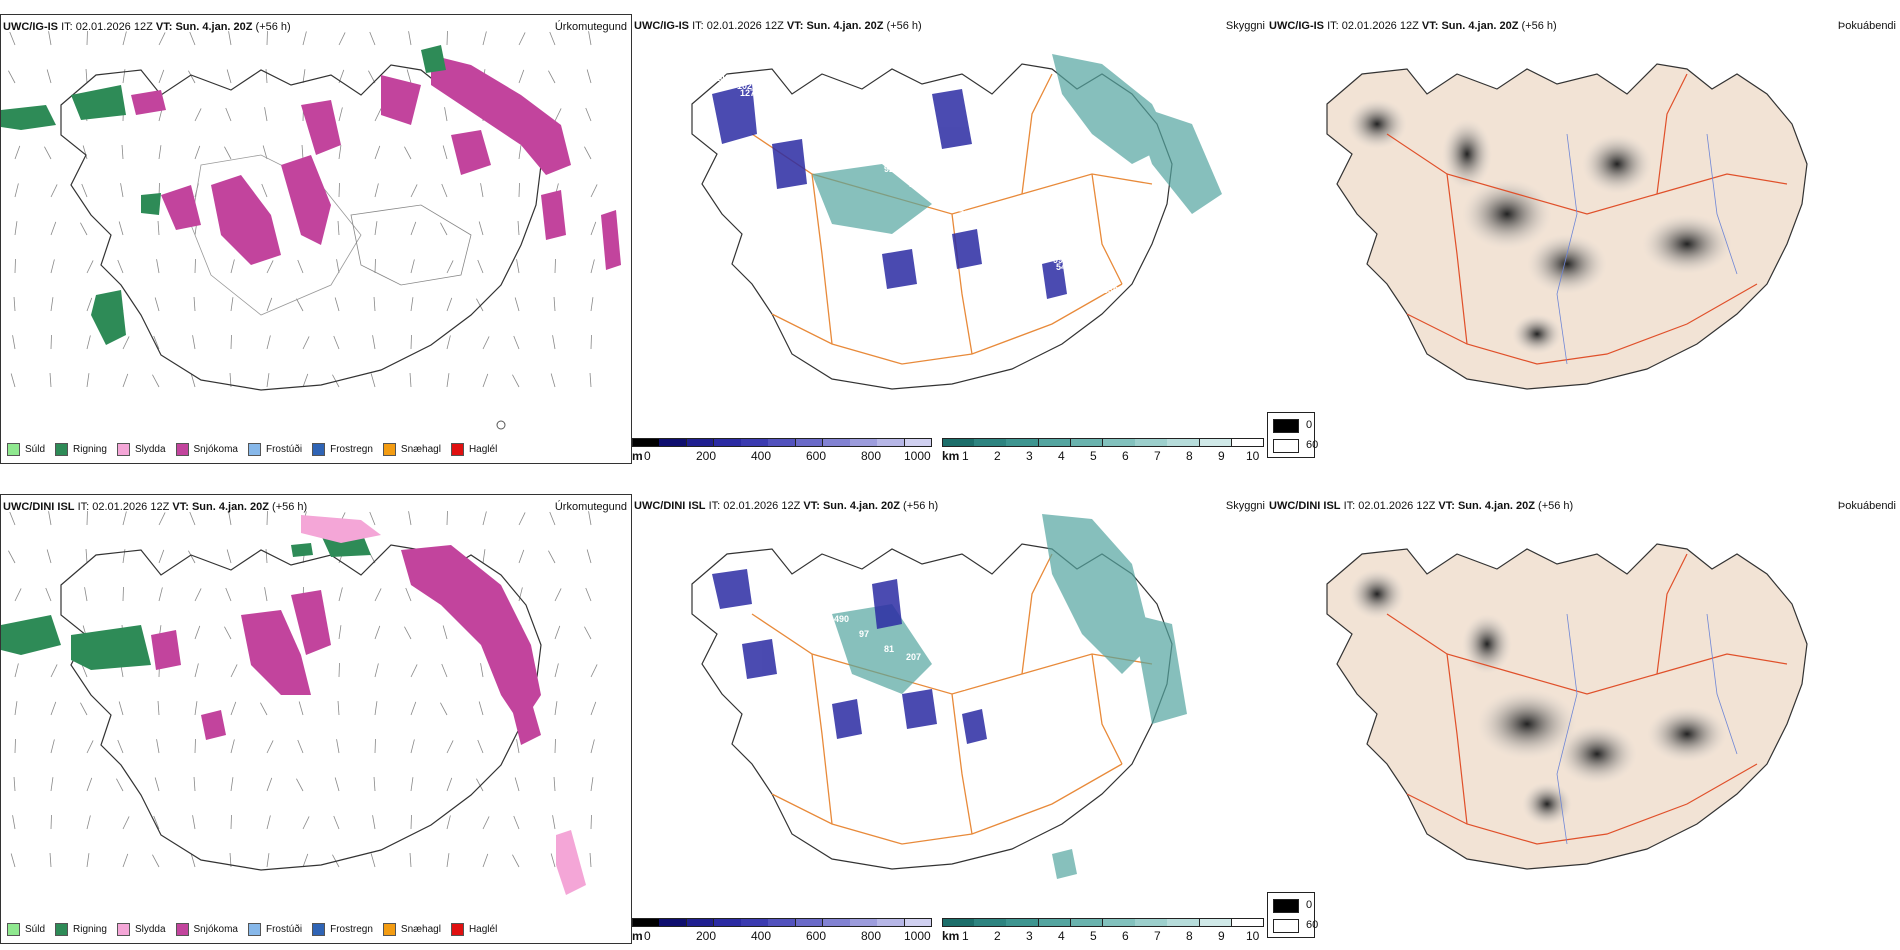 The width and height of the screenshot is (1900, 950). Describe the element at coordinates (1538, 697) in the screenshot. I see `fog-areas` at that location.